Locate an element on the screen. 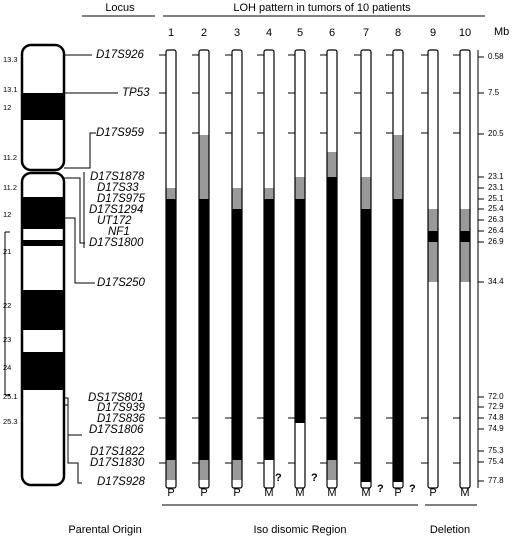  band-label: 23 is located at coordinates (7, 339).